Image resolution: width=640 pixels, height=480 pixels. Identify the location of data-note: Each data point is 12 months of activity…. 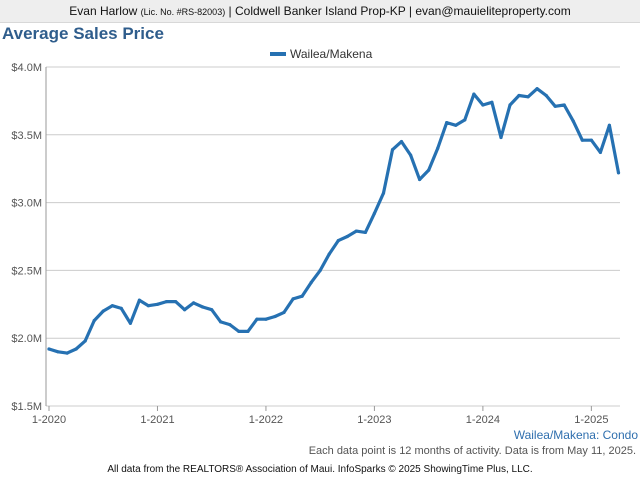
(472, 451).